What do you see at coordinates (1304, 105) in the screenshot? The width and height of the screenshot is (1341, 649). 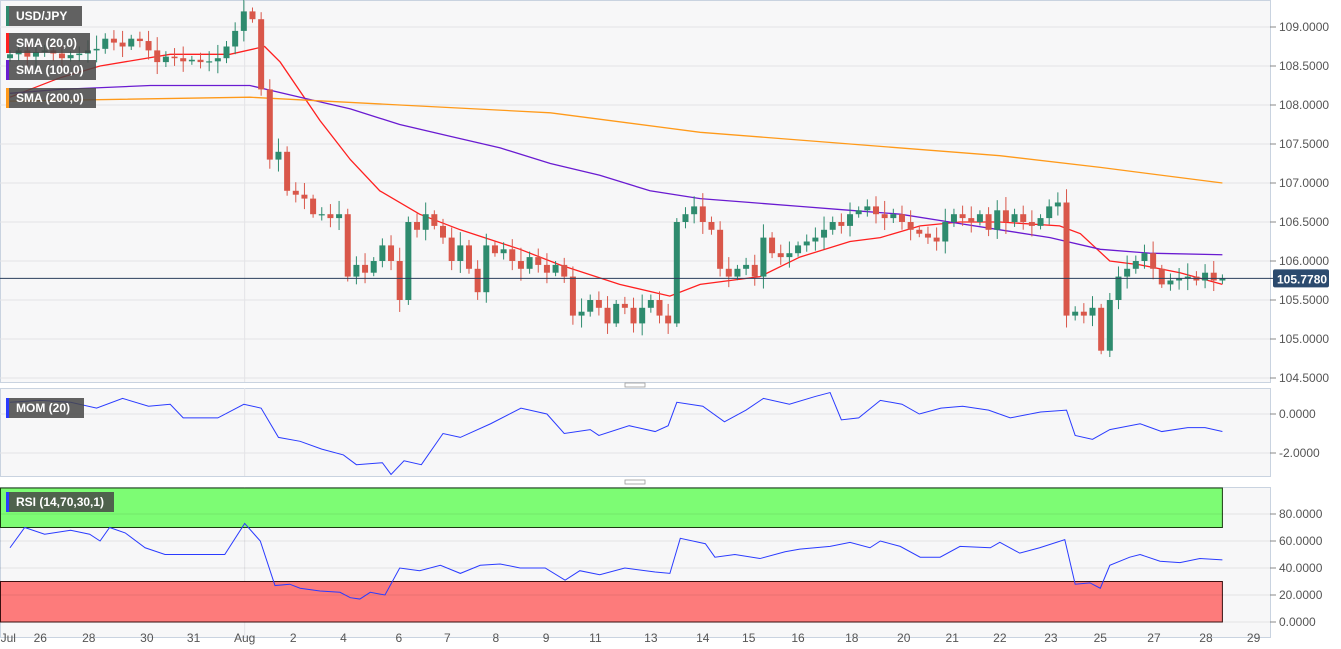 I see `price-tick-label: 108.0000` at bounding box center [1304, 105].